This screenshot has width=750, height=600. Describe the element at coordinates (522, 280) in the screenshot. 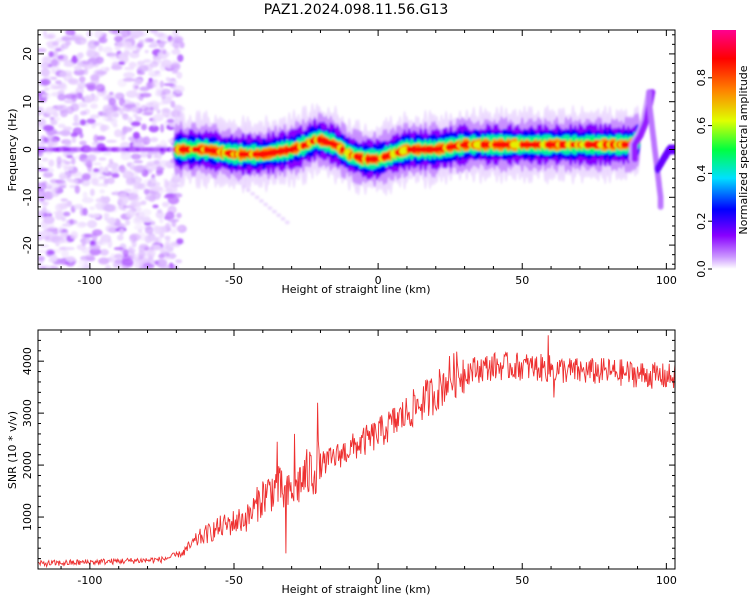

I see `x-tick-label: 50` at that location.